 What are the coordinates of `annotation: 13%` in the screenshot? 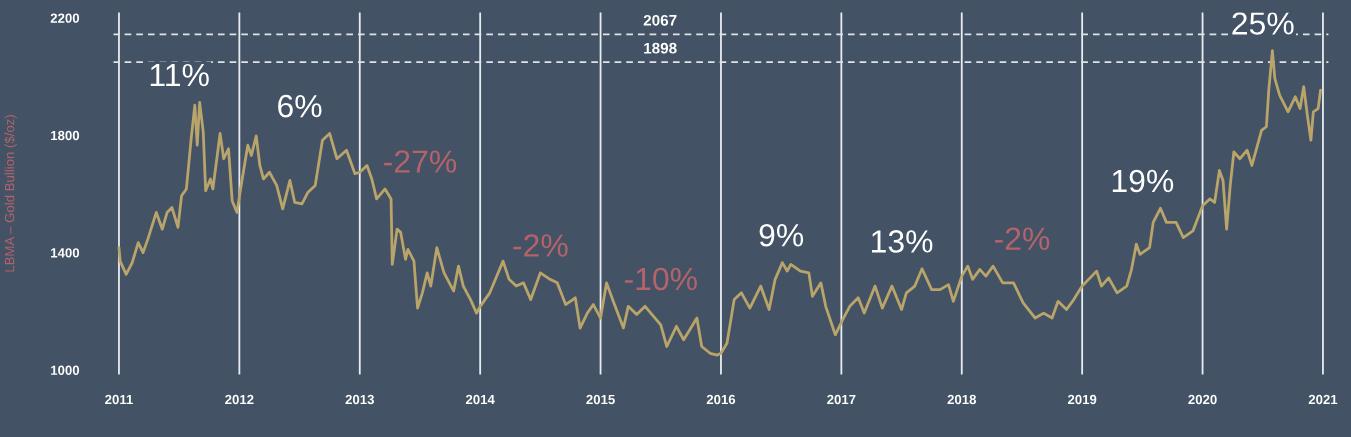 It's located at (902, 241).